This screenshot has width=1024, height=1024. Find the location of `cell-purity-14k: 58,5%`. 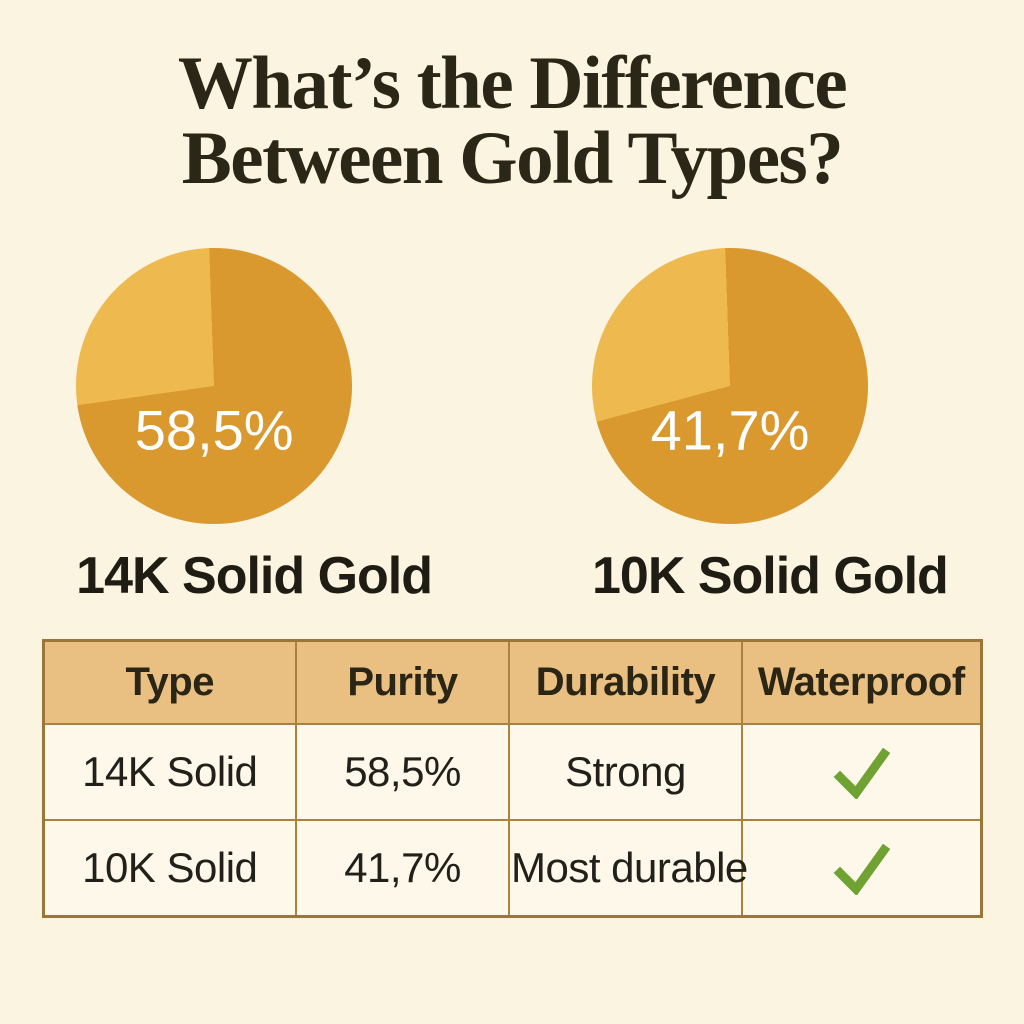

cell-purity-14k: 58,5% is located at coordinates (402, 772).